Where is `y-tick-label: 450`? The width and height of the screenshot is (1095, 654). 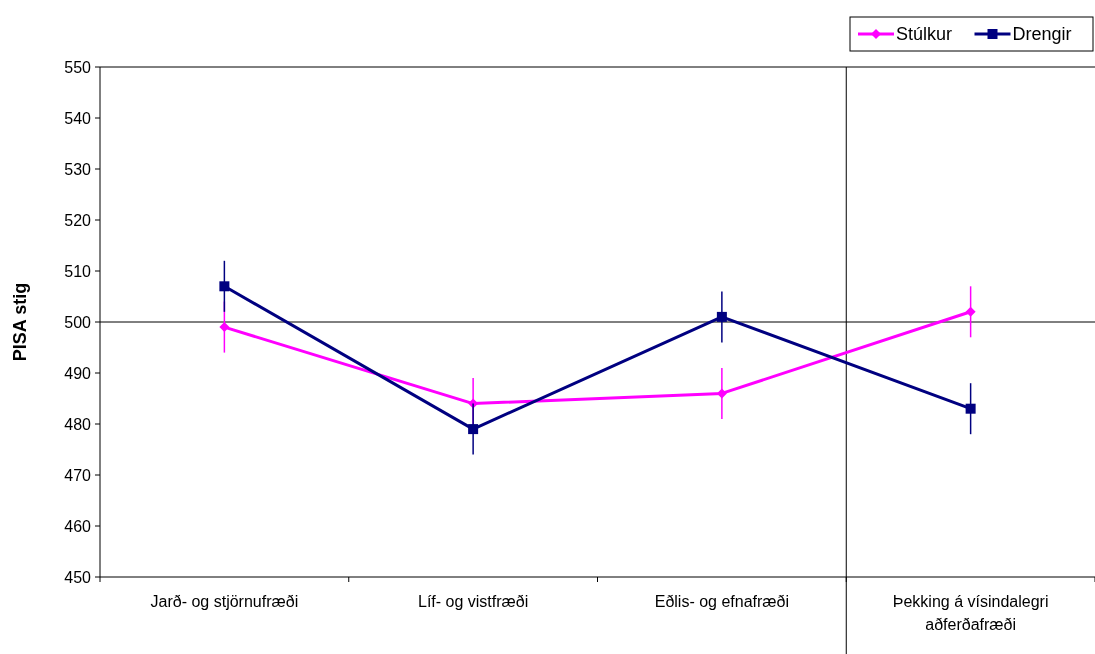 y-tick-label: 450 is located at coordinates (78, 577).